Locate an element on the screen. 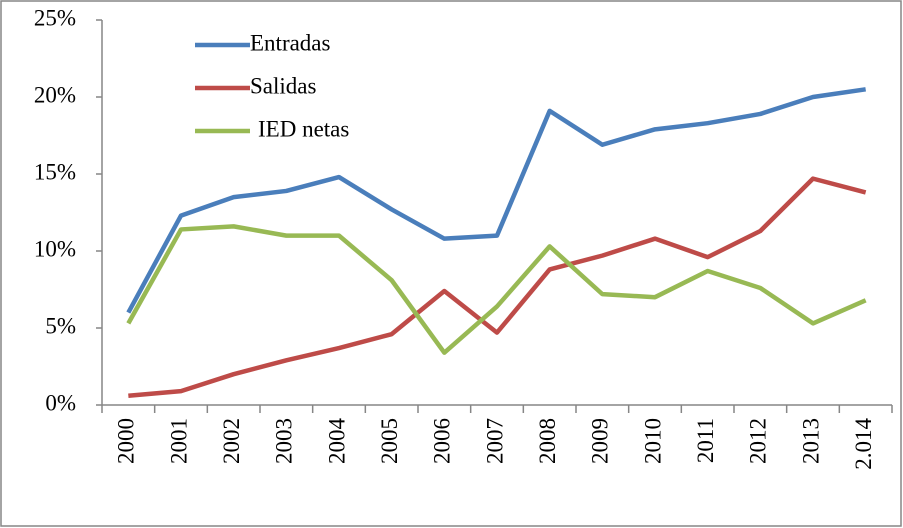 The image size is (903, 528). x-tick-label: 2010 is located at coordinates (652, 441).